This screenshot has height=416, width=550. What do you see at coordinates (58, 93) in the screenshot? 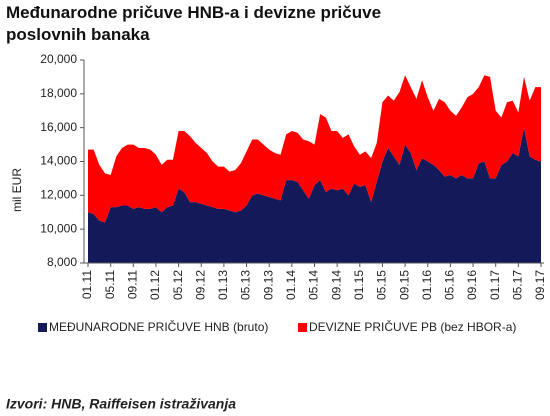
I see `y-tick-label: 18,000` at bounding box center [58, 93].